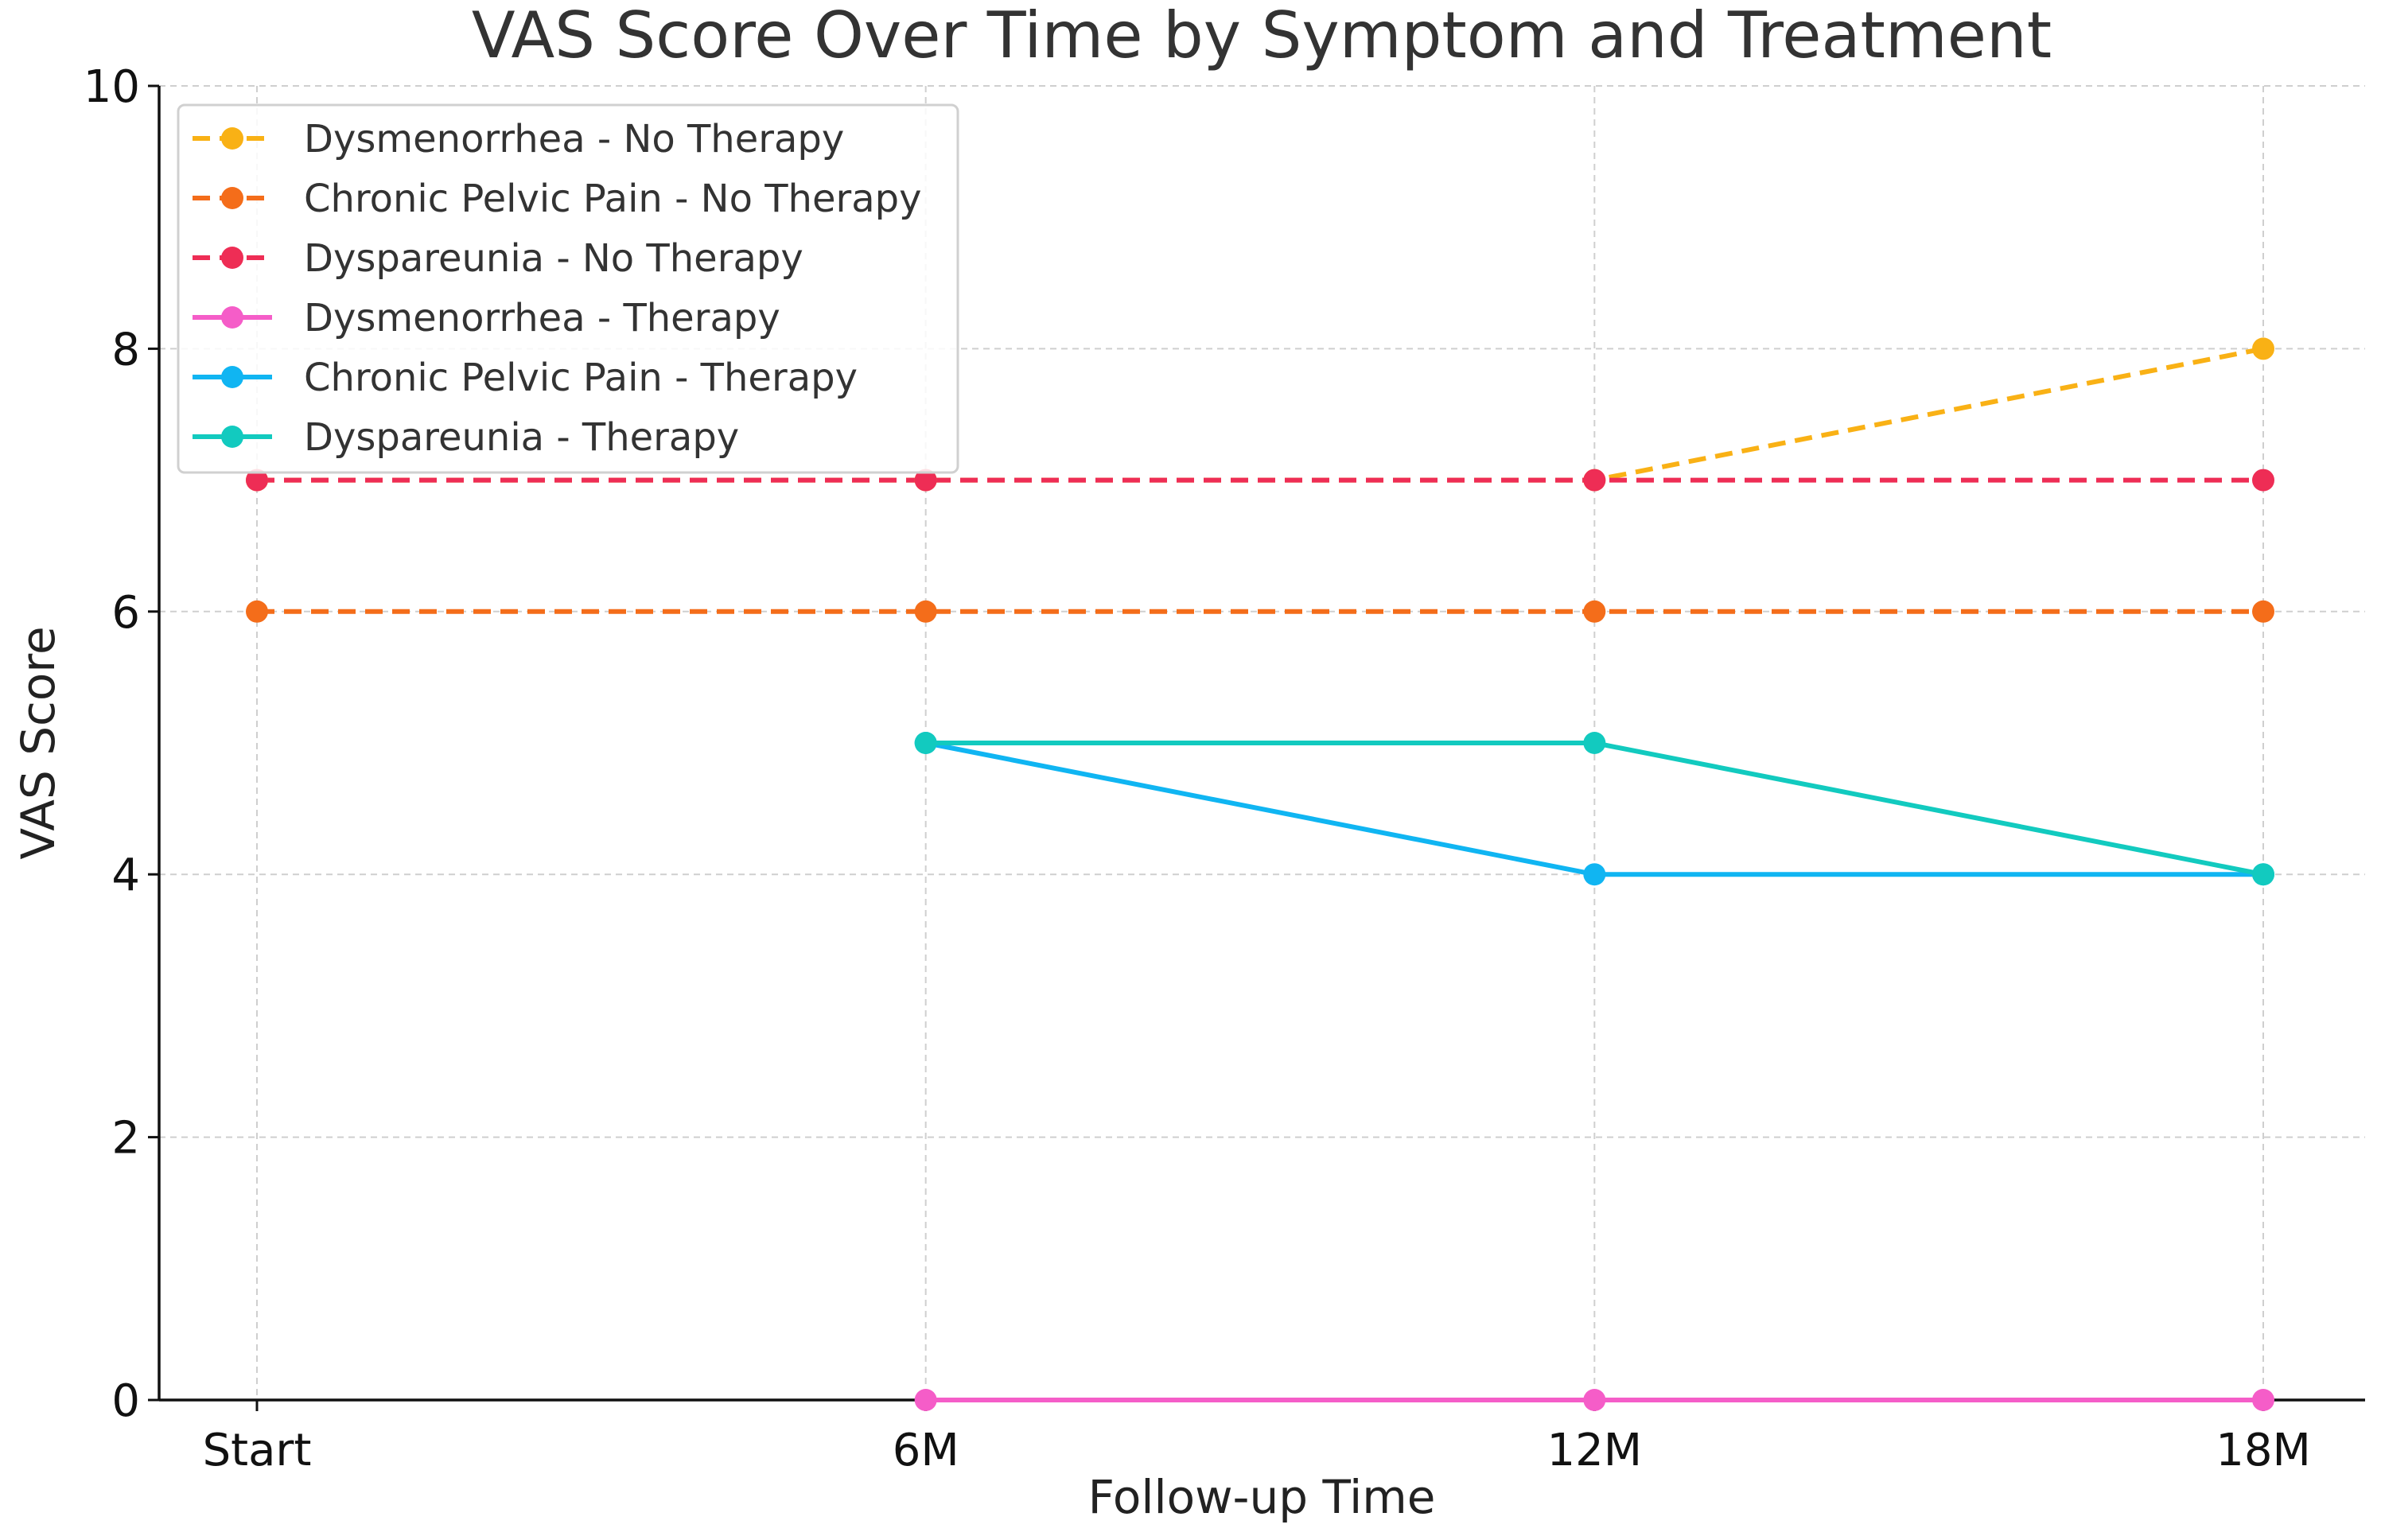 This screenshot has height=1540, width=2381. Describe the element at coordinates (1262, 1497) in the screenshot. I see `x-axis-label: Follow-up Time` at that location.